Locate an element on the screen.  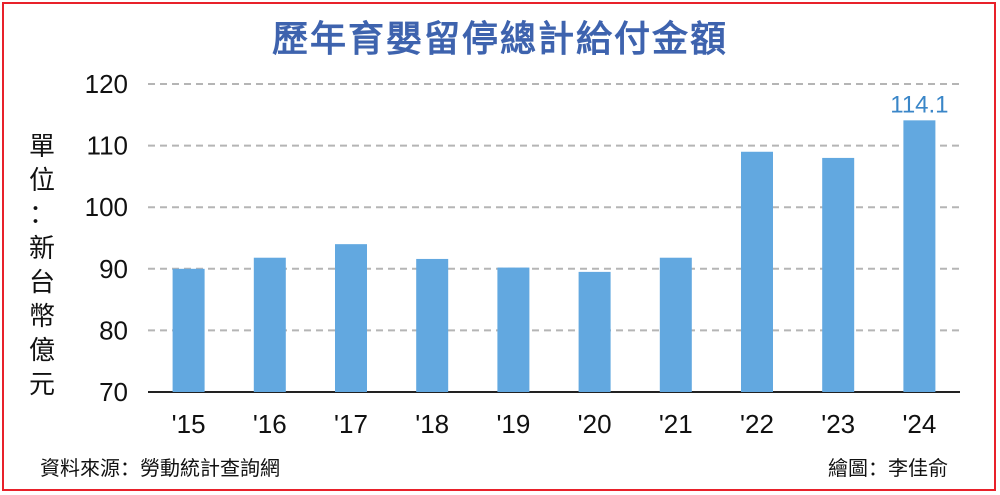
y-tick-label: 80 is located at coordinates (113, 330).